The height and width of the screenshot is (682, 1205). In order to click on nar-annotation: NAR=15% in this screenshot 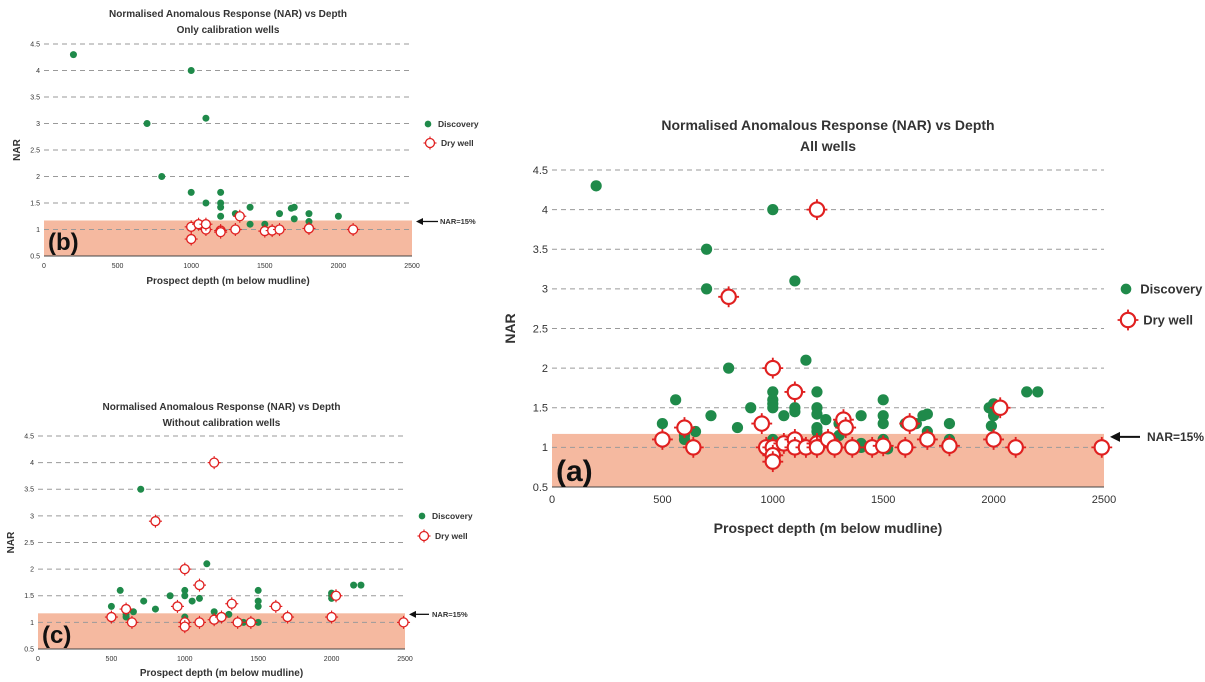, I will do `click(438, 614)`.